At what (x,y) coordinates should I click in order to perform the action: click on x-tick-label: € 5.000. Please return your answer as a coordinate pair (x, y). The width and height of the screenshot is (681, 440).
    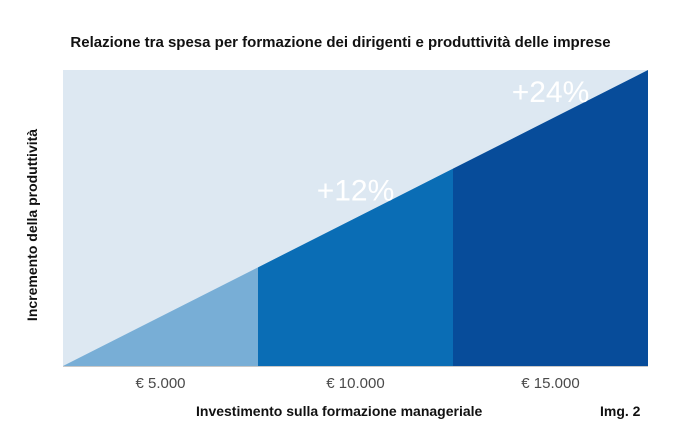
    Looking at the image, I should click on (160, 383).